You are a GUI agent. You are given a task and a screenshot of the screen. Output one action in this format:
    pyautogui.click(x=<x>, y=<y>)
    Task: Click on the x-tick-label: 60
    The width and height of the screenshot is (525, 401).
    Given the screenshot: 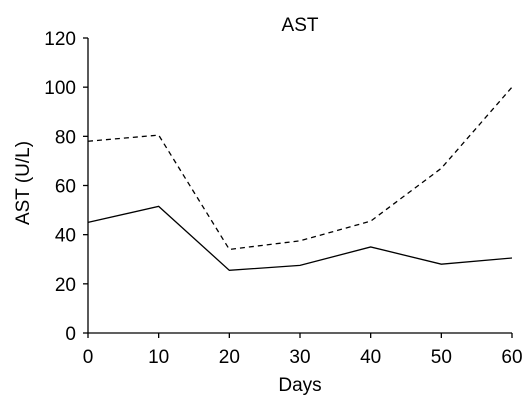 What is the action you would take?
    pyautogui.click(x=511, y=357)
    